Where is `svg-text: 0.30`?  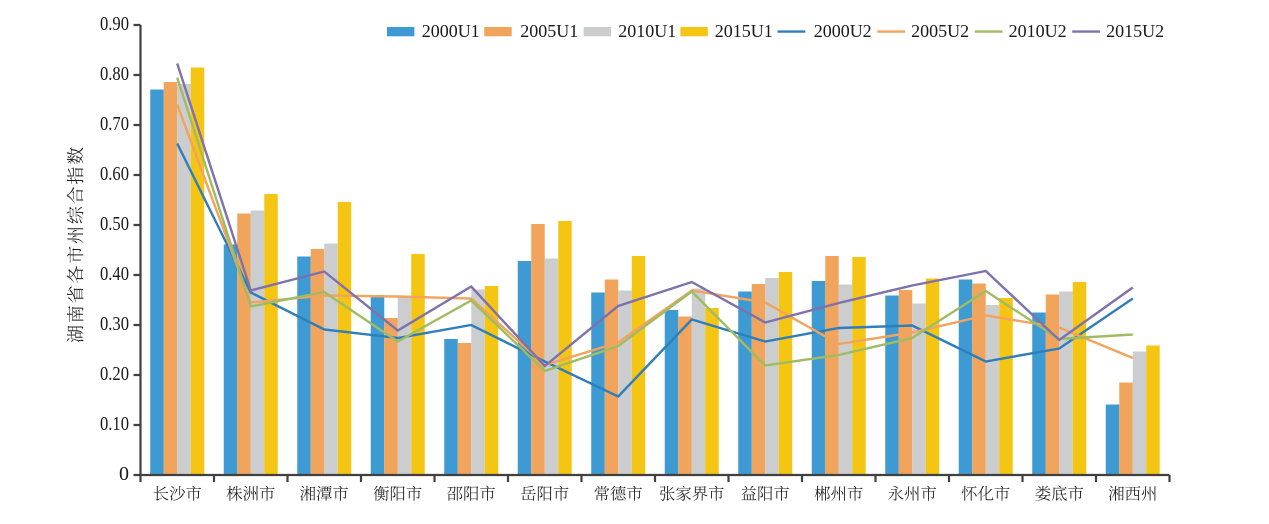 svg-text: 0.30 is located at coordinates (114, 324).